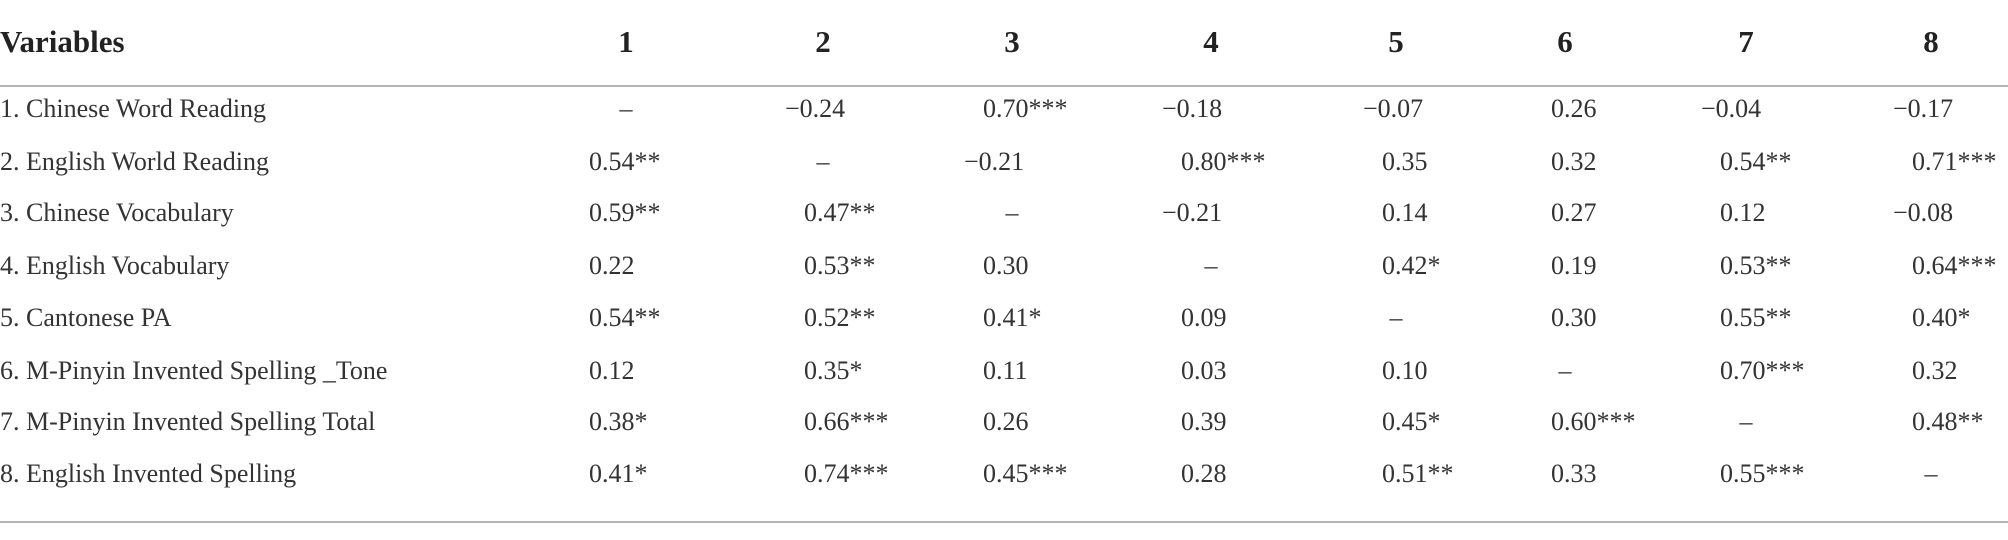 This screenshot has height=540, width=2008. What do you see at coordinates (833, 370) in the screenshot?
I see `table-cell: 0.35*` at bounding box center [833, 370].